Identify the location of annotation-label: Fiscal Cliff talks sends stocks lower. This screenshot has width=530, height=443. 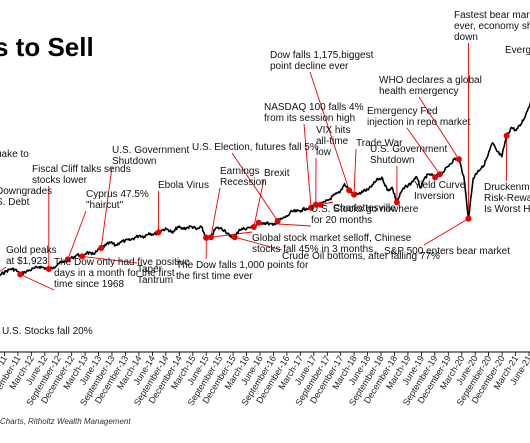
(81, 175).